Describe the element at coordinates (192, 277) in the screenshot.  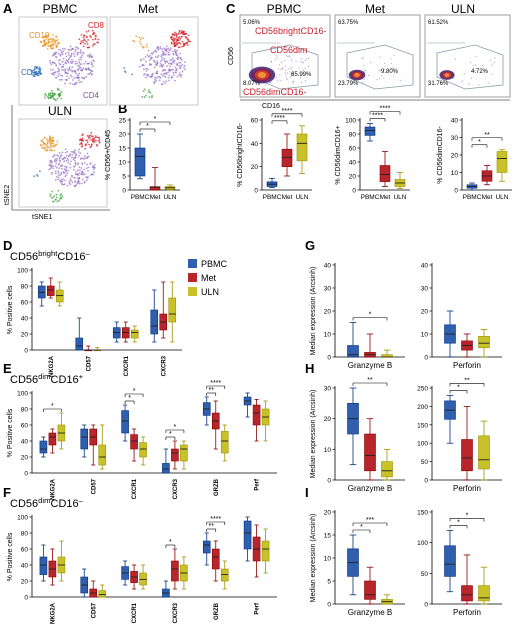
I see `legend-swatch-met` at that location.